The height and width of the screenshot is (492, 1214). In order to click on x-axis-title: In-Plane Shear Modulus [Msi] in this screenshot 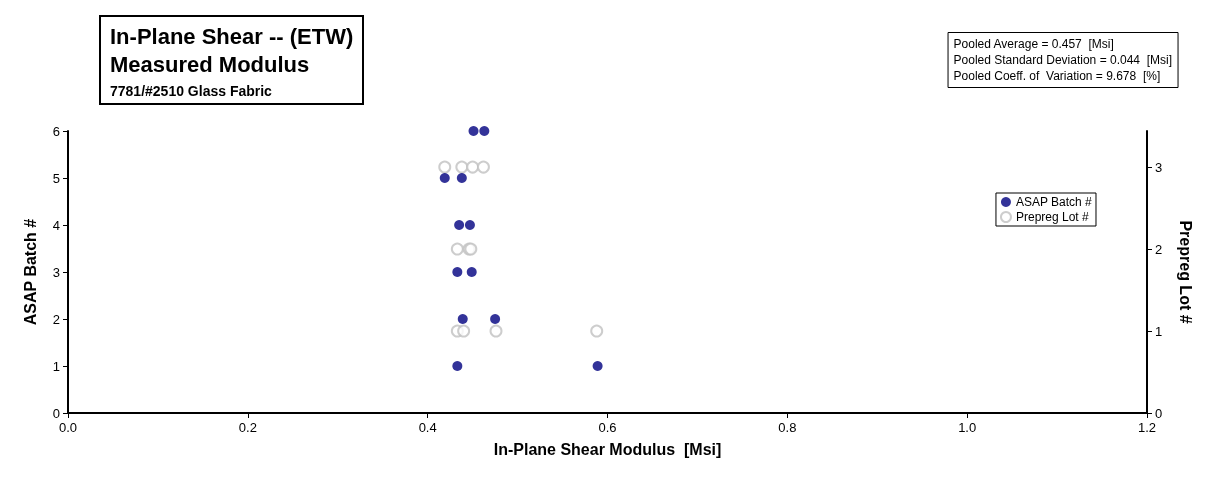, I will do `click(607, 449)`.